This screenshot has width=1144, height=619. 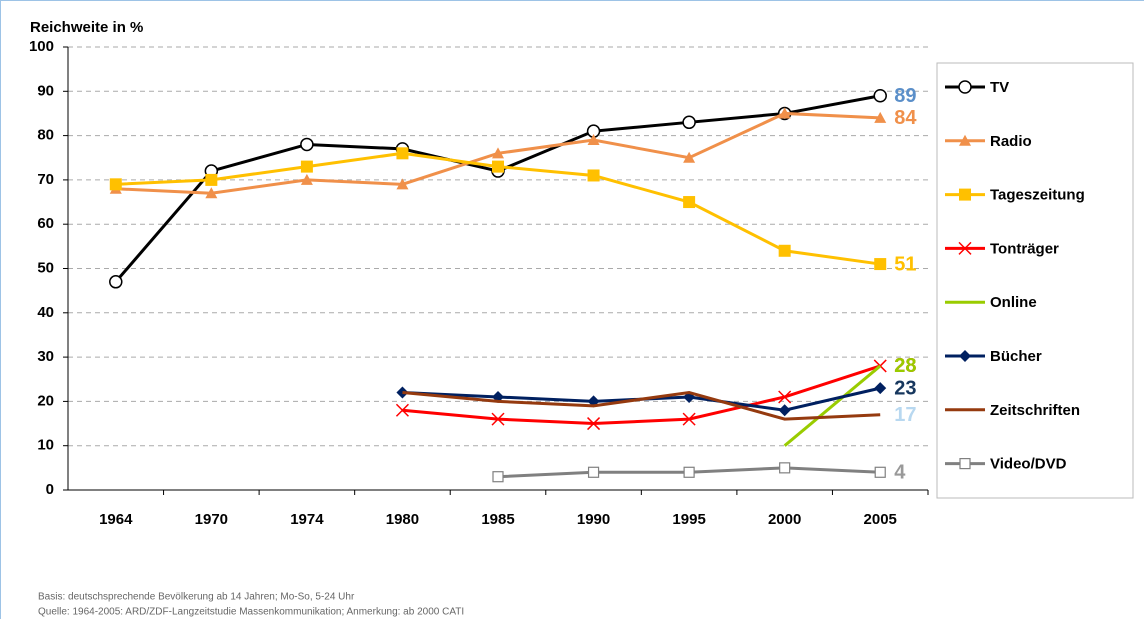 I want to click on x-tick-label: 1995, so click(x=688, y=519).